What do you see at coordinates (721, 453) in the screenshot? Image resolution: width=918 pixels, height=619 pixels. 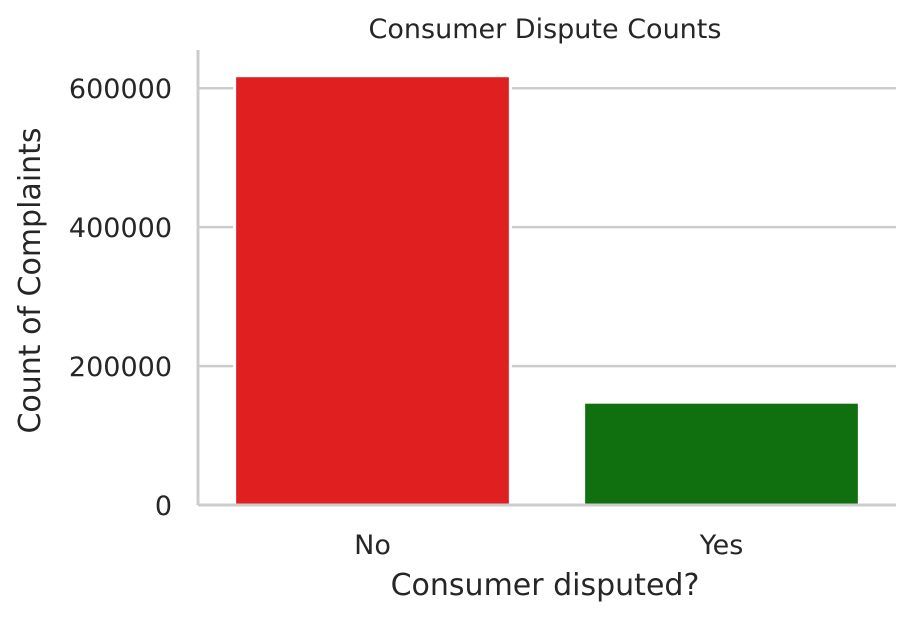 I see `bar-yes` at bounding box center [721, 453].